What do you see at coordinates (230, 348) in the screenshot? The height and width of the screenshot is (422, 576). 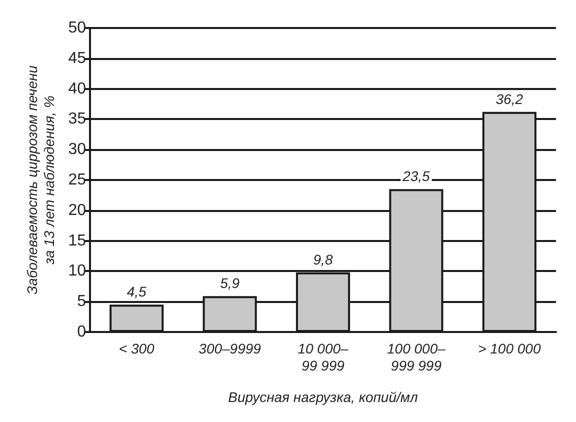 I see `x-tick-label: 300–9999` at bounding box center [230, 348].